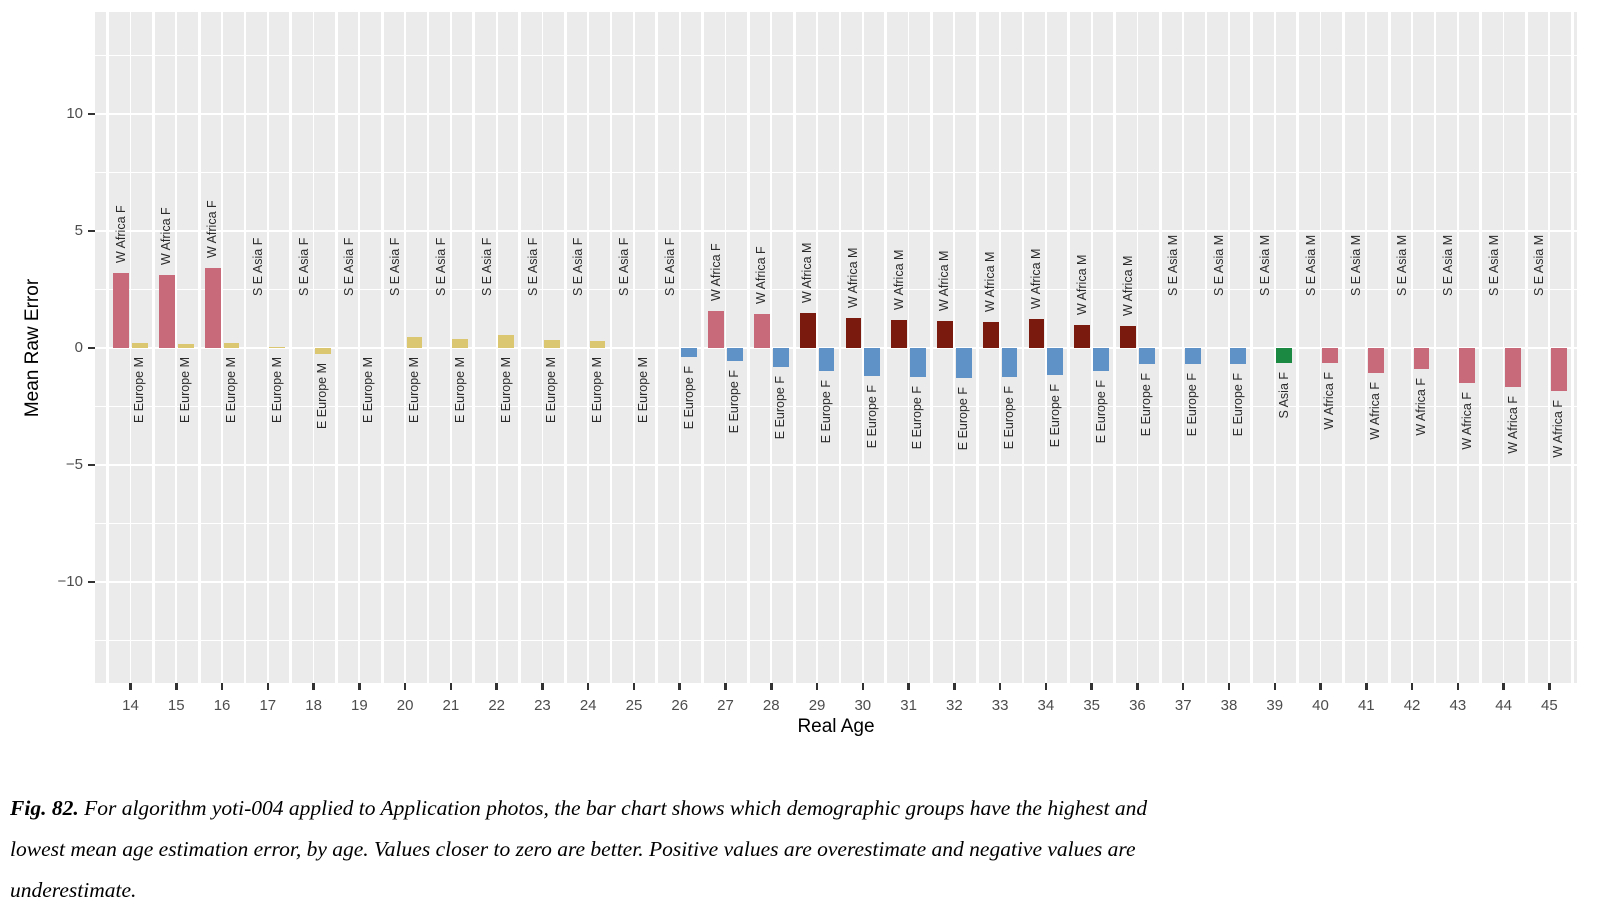 This screenshot has height=898, width=1600. I want to click on y-axis-tick-label: 5, so click(78, 230).